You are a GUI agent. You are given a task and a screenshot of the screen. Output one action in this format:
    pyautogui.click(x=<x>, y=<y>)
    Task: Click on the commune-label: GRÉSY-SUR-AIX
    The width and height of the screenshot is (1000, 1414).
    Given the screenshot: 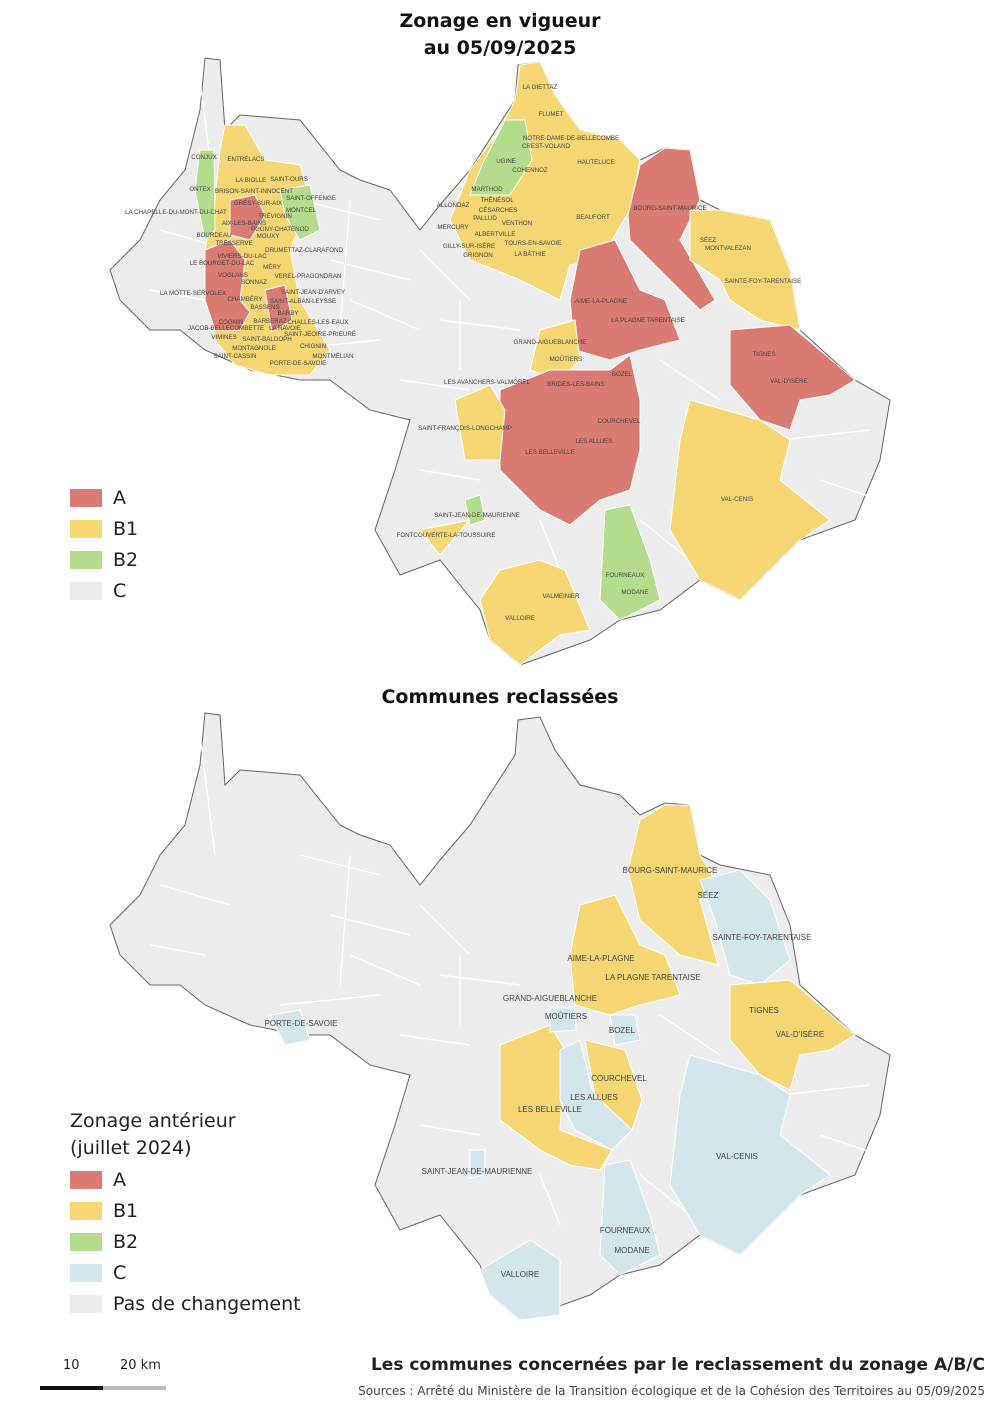 What is the action you would take?
    pyautogui.click(x=258, y=203)
    